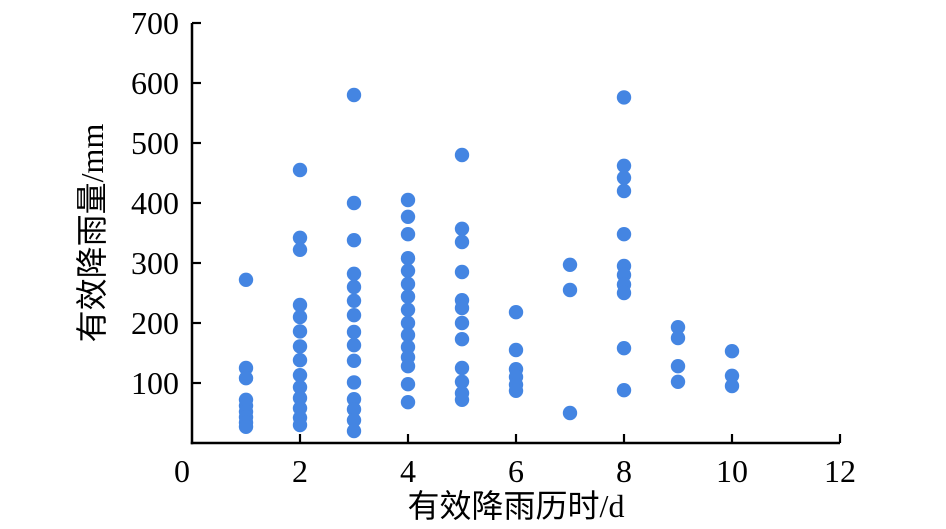  I want to click on x-tick-label: 0, so click(182, 471).